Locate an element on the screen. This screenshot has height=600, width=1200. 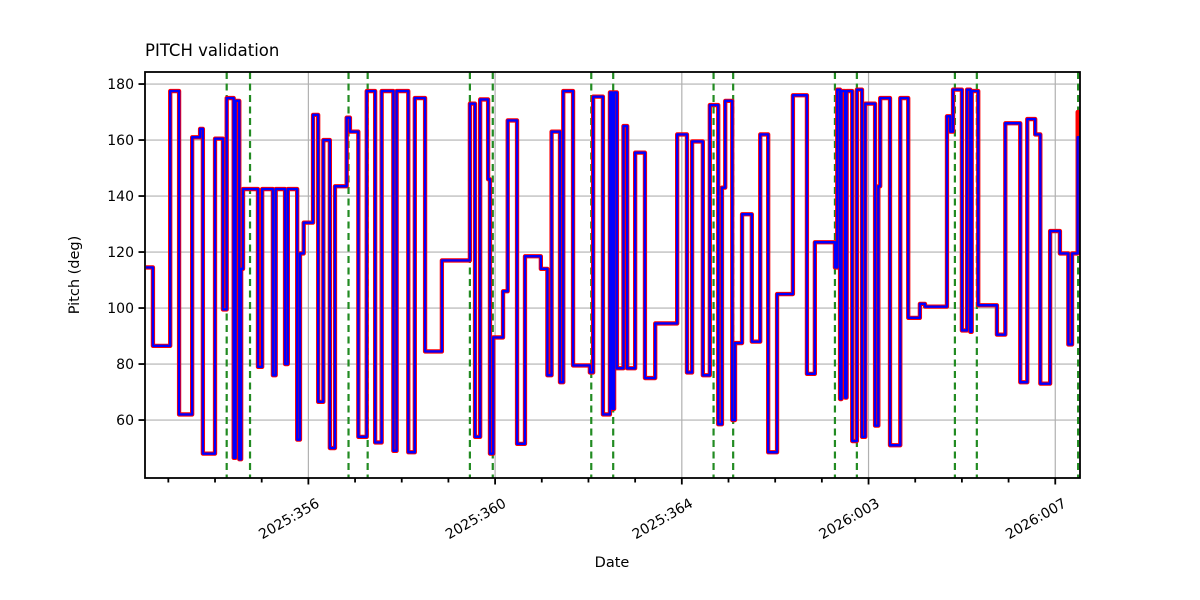
y-tick-label: 160 is located at coordinates (120, 141).